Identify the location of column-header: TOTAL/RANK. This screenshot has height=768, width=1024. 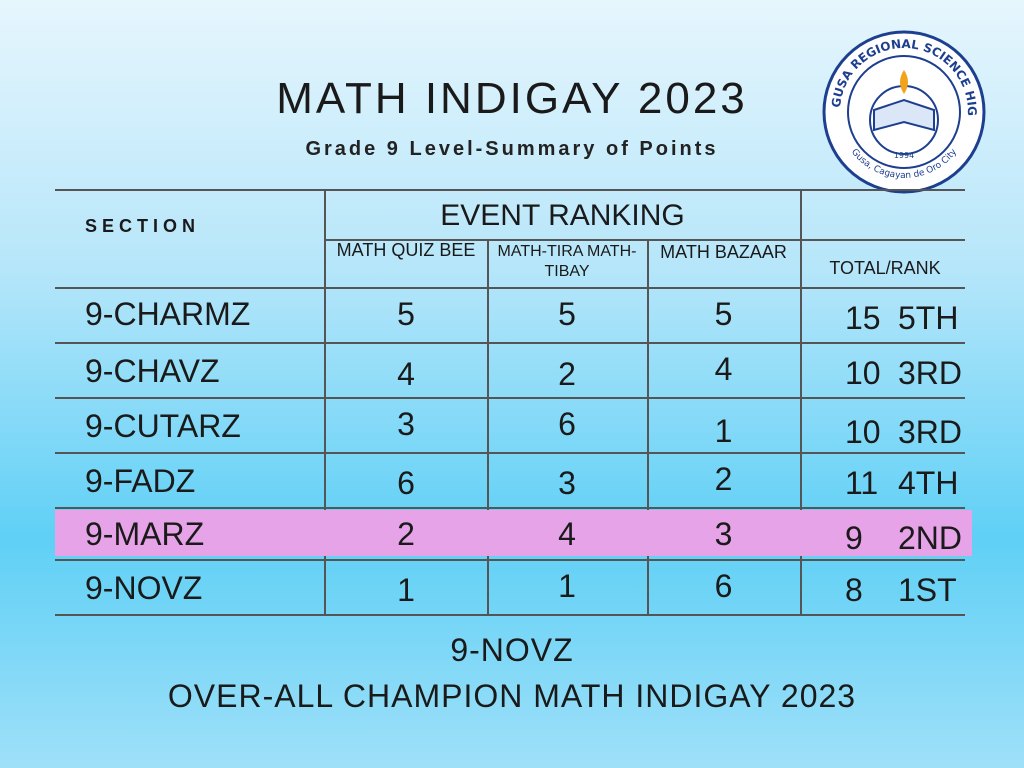
(885, 268).